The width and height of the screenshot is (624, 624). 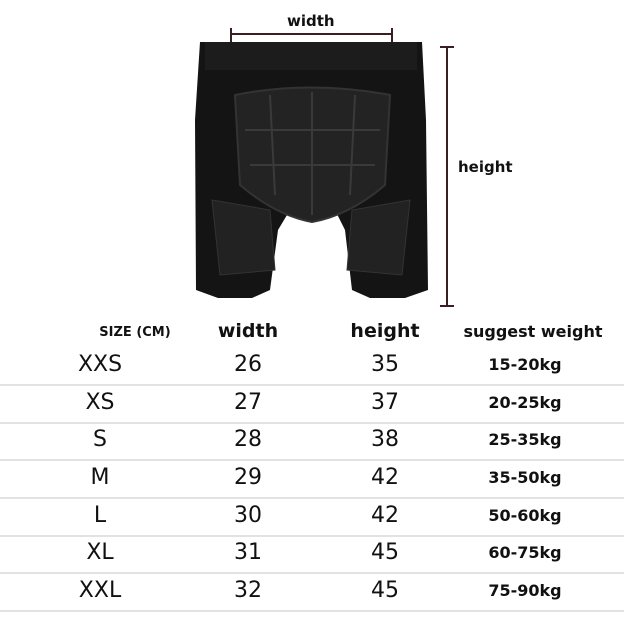 What do you see at coordinates (525, 515) in the screenshot?
I see `cell-weight: 50-60kg` at bounding box center [525, 515].